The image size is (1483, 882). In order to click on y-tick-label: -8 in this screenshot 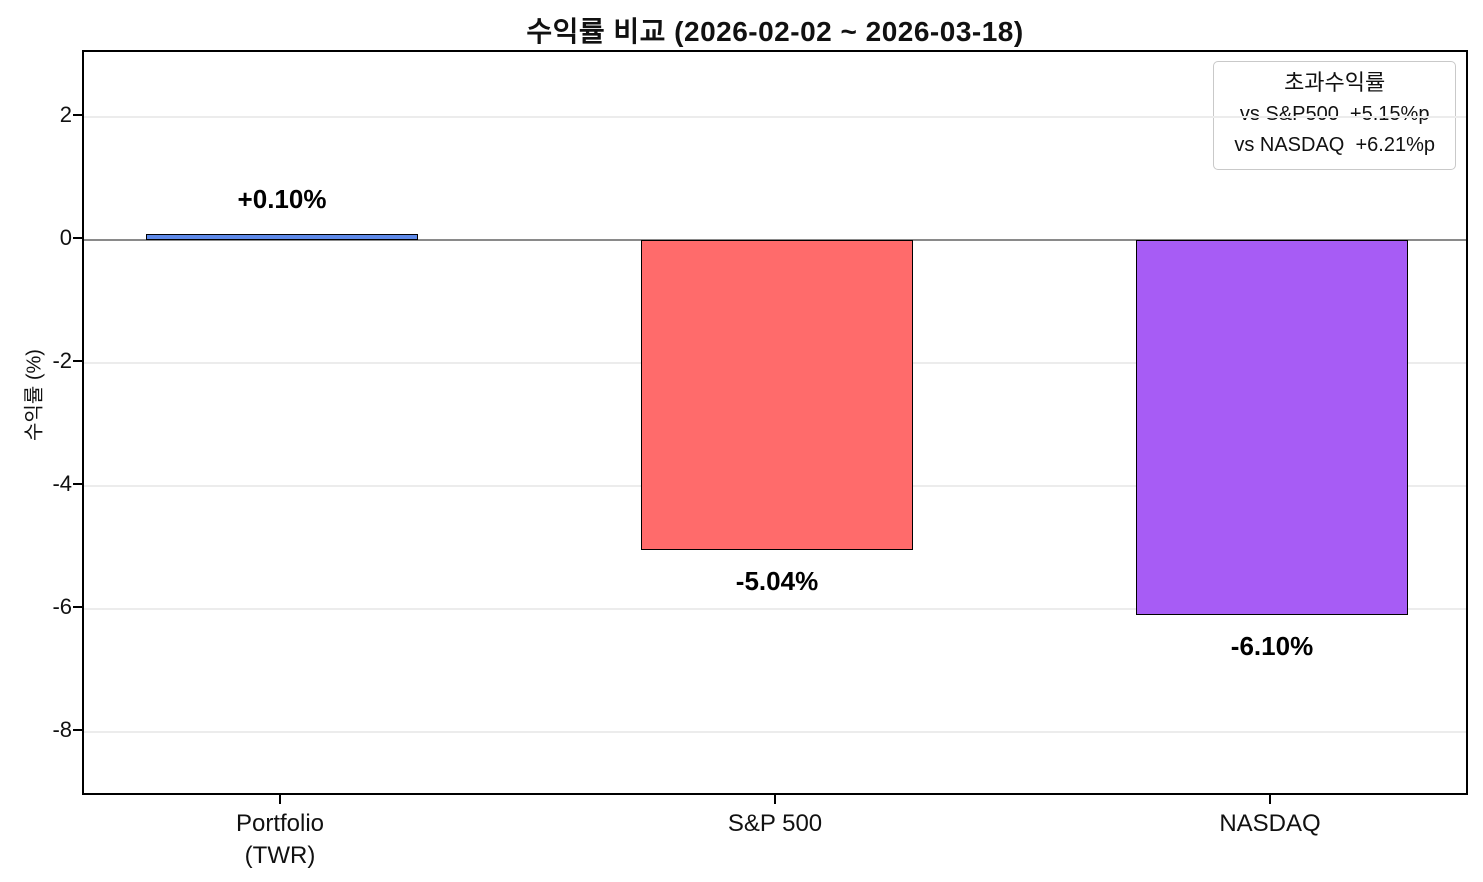, I will do `click(62, 729)`.